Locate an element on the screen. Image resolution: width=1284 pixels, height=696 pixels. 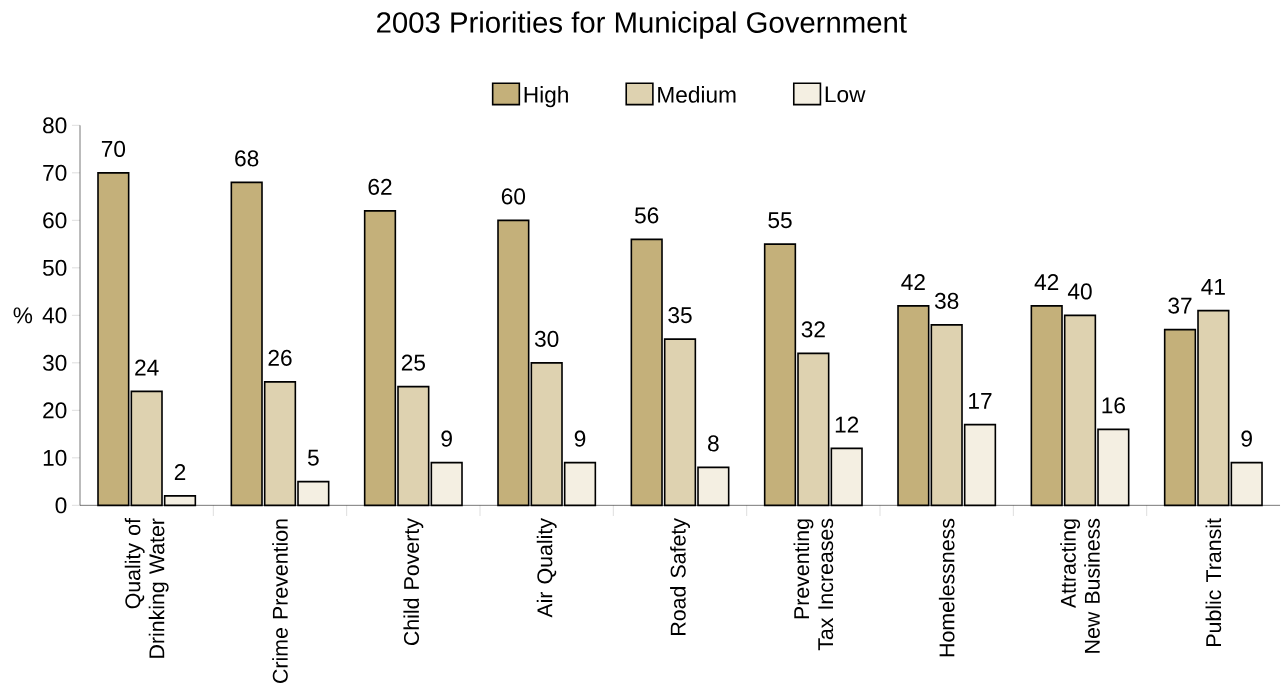
x-tick-label: Preventing Tax Increases is located at coordinates (813, 584).